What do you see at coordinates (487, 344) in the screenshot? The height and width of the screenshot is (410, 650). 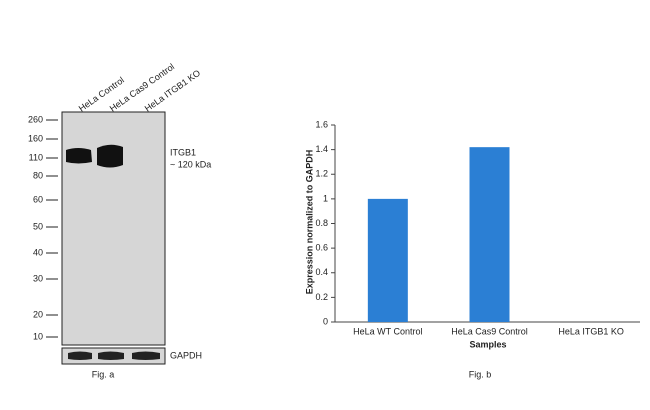 I see `x-label: Samples` at bounding box center [487, 344].